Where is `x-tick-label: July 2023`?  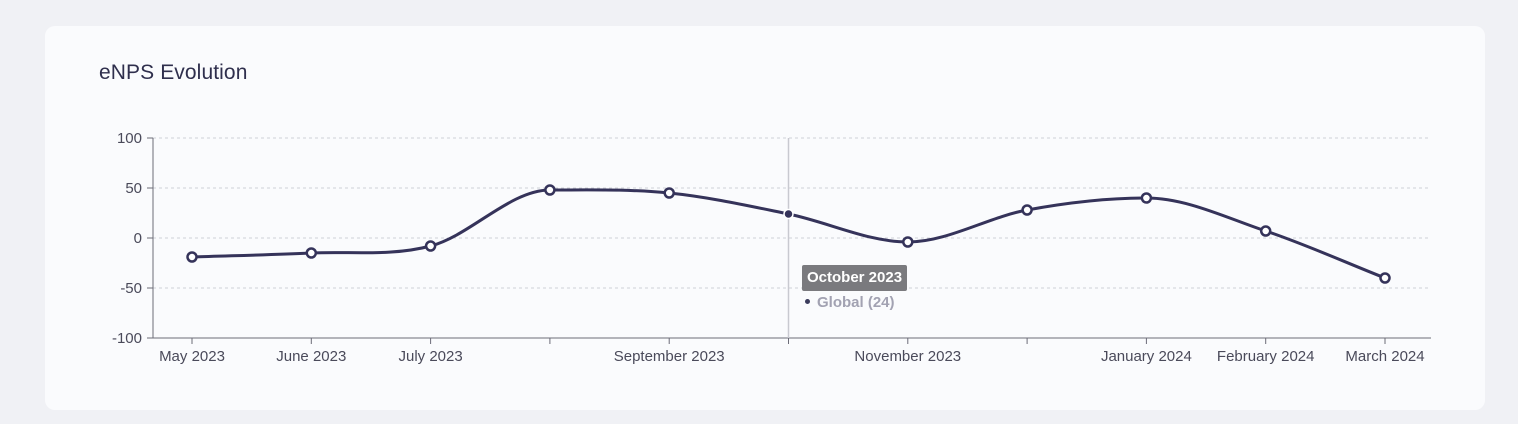
x-tick-label: July 2023 is located at coordinates (430, 356).